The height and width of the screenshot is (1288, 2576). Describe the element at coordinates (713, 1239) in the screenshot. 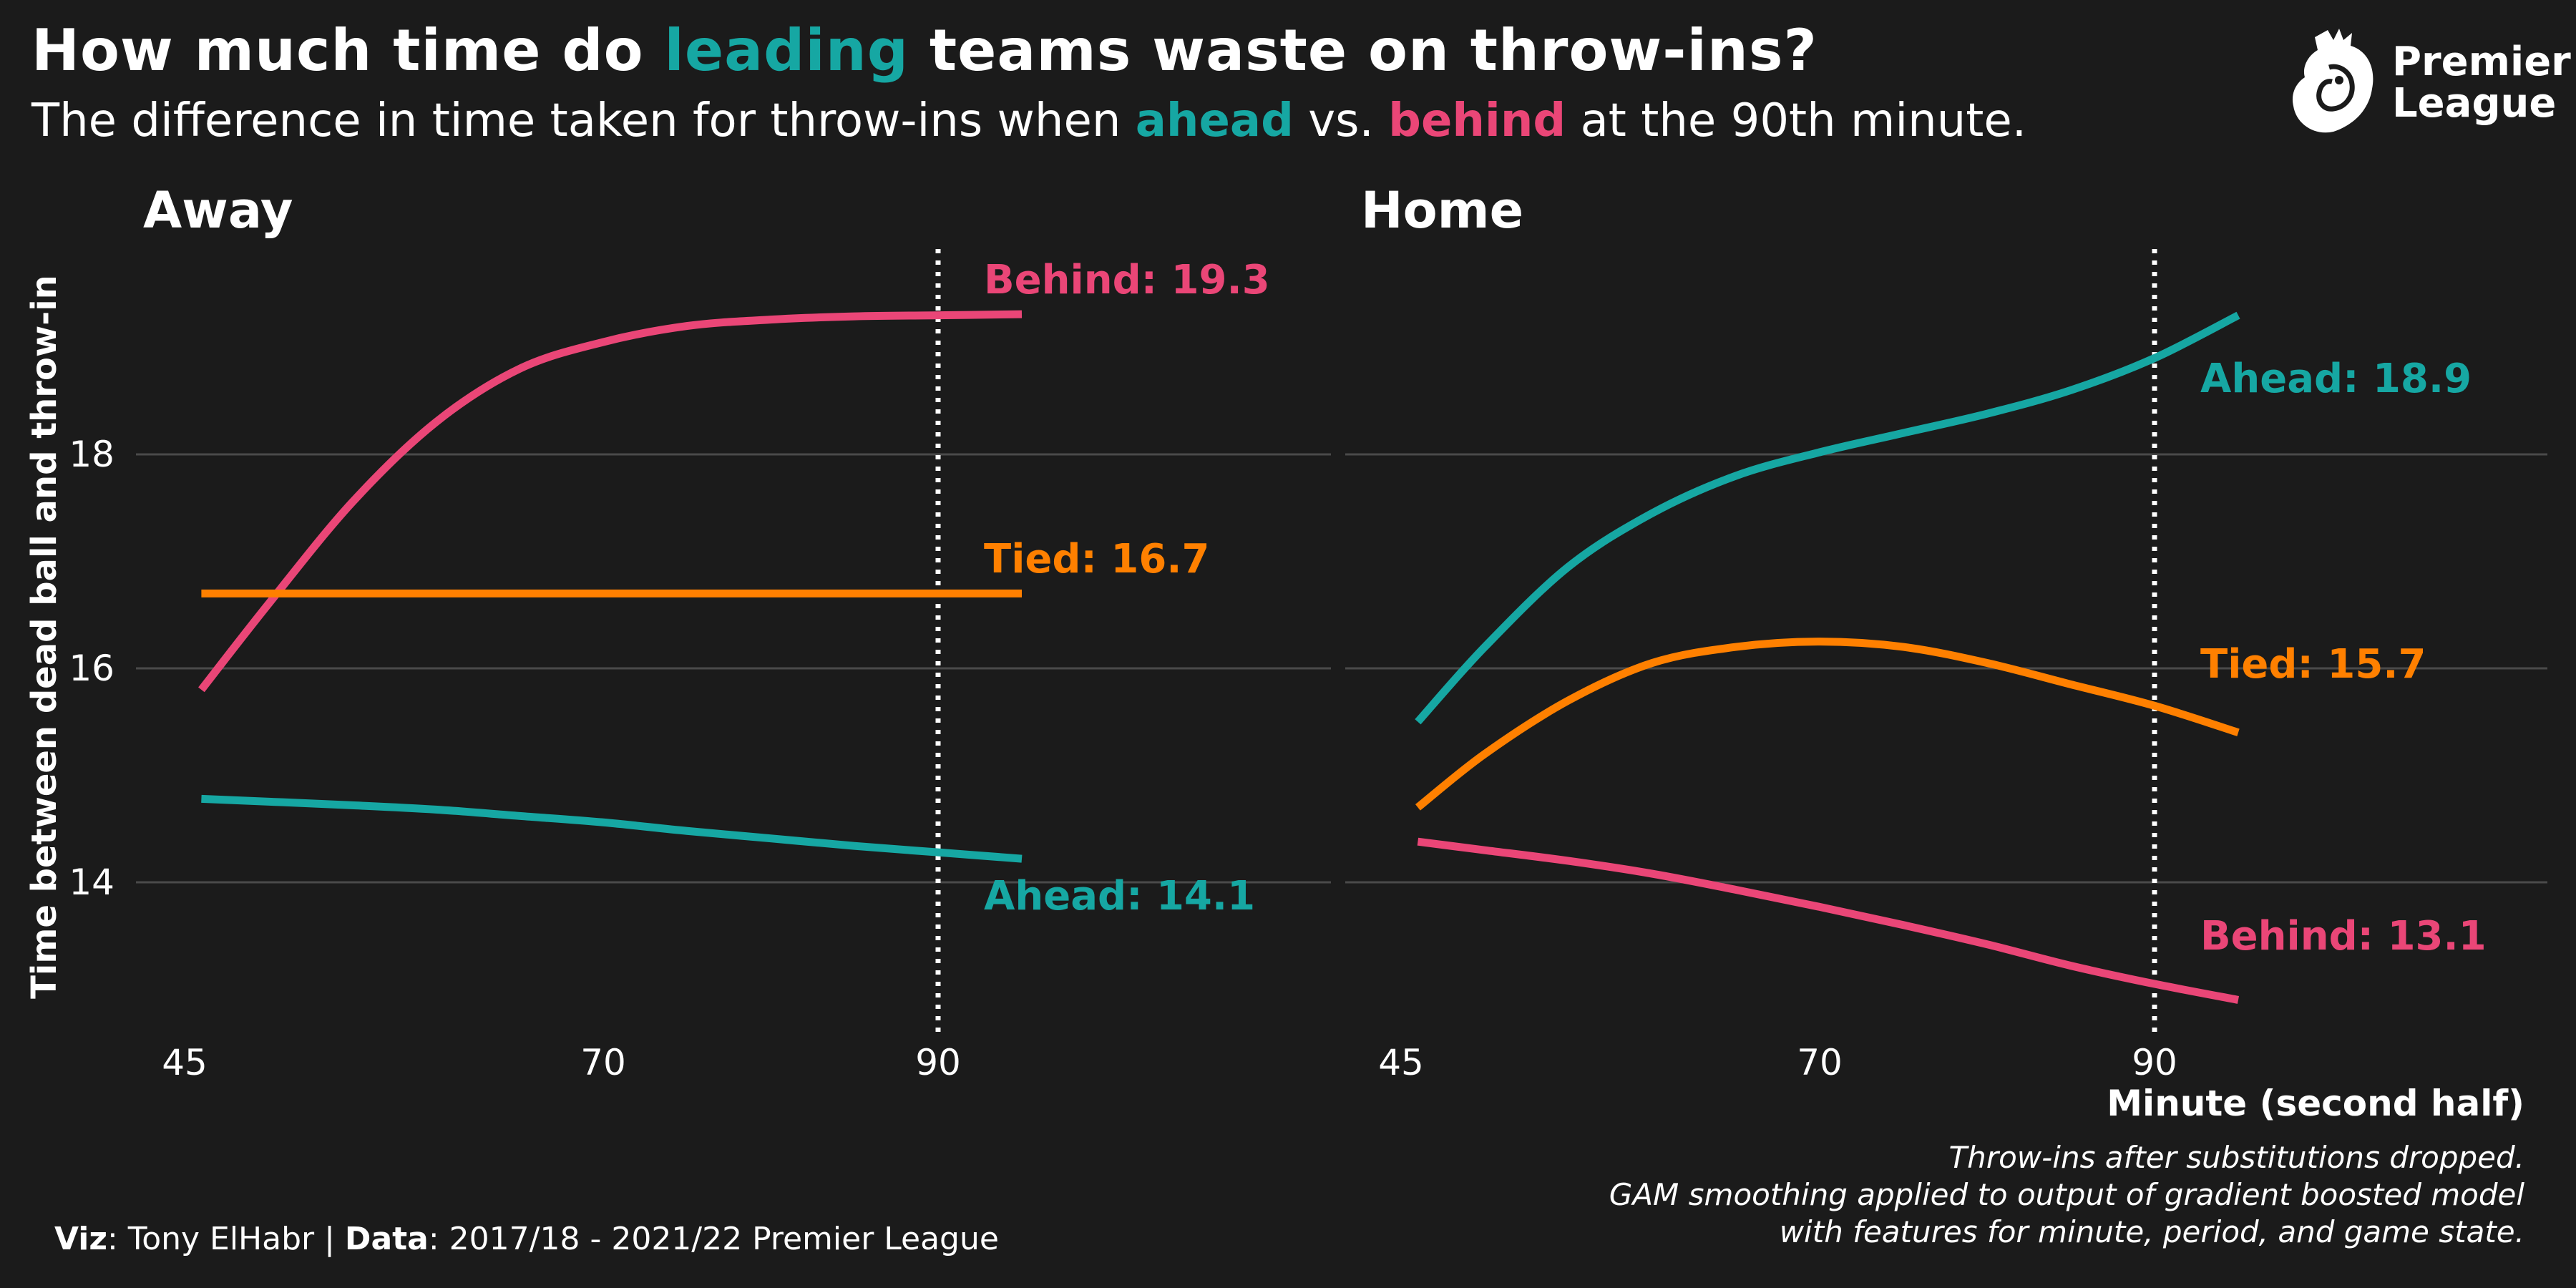

I see `credit-data-value: : 2017/18 - 2021/22 Premier League` at that location.